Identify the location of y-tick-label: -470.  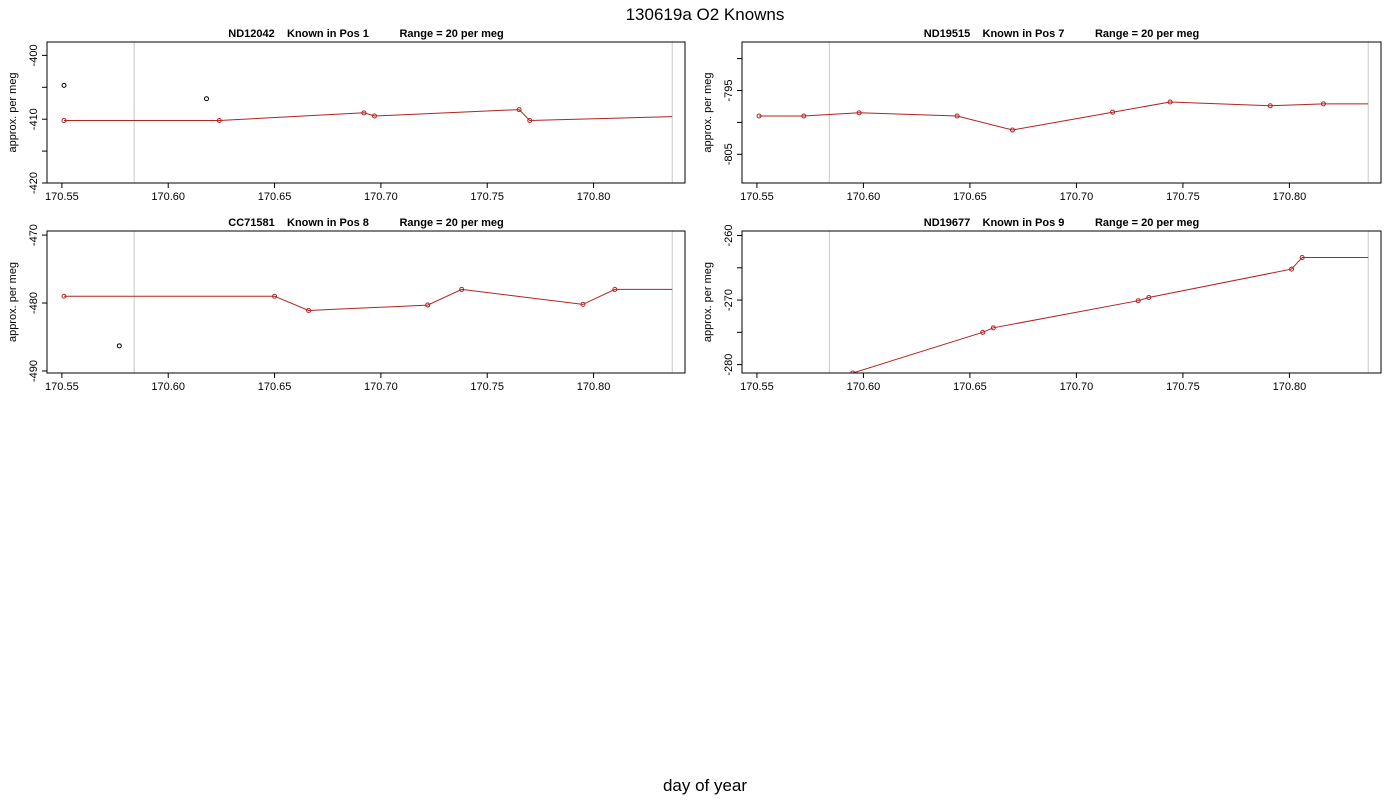
(34, 235).